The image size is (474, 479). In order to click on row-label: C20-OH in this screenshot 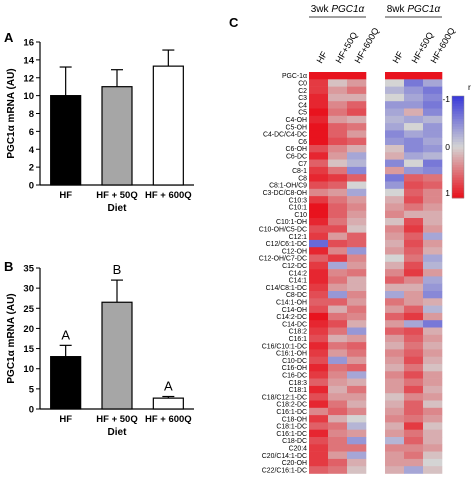, I will do `click(294, 463)`.